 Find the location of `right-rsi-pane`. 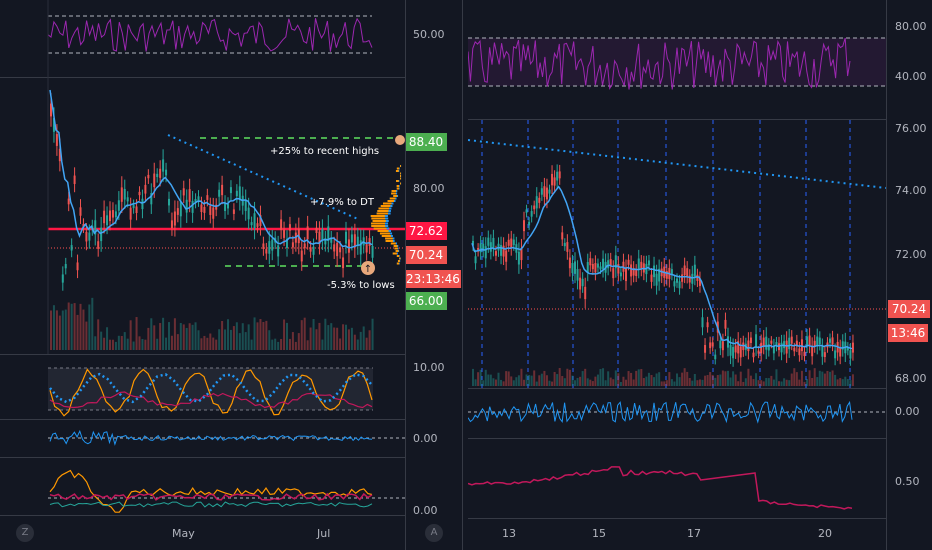

right-rsi-pane is located at coordinates (677, 59).